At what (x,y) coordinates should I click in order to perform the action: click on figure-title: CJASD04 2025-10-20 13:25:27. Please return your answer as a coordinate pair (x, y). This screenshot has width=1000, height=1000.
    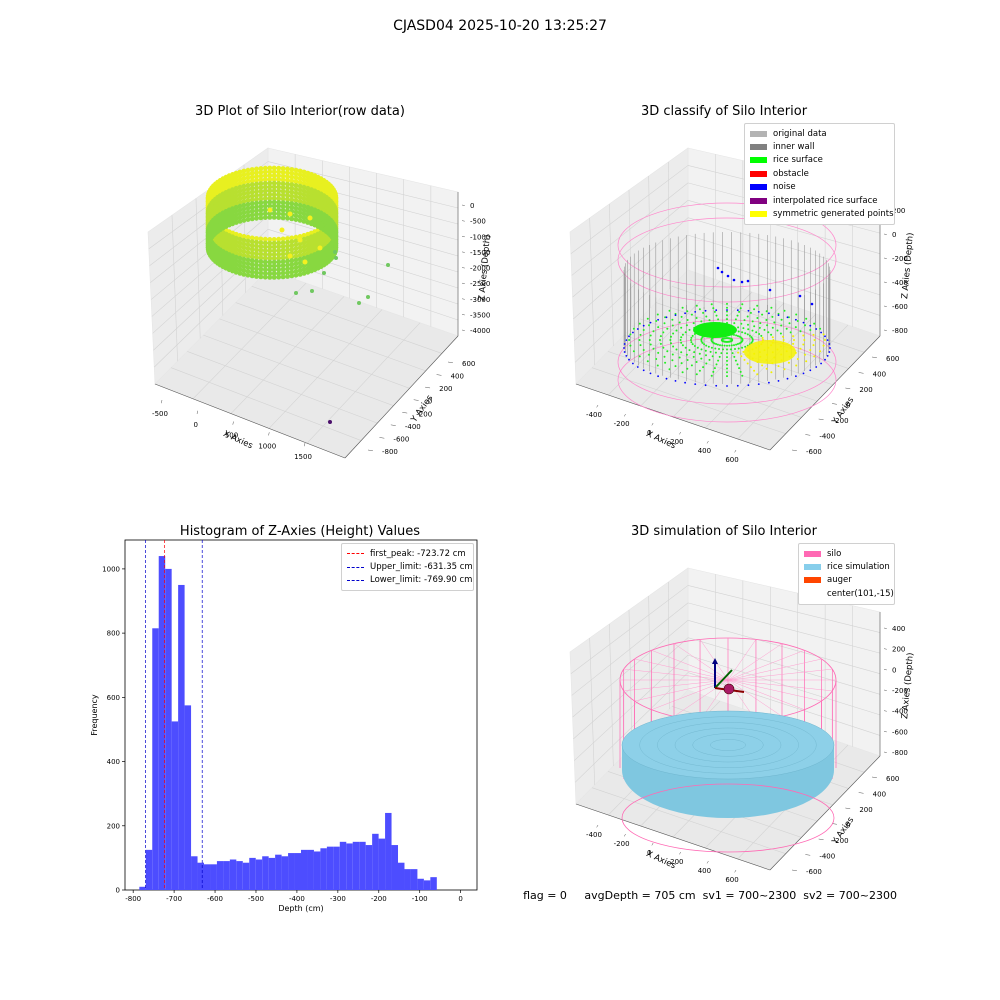
    Looking at the image, I should click on (500, 26).